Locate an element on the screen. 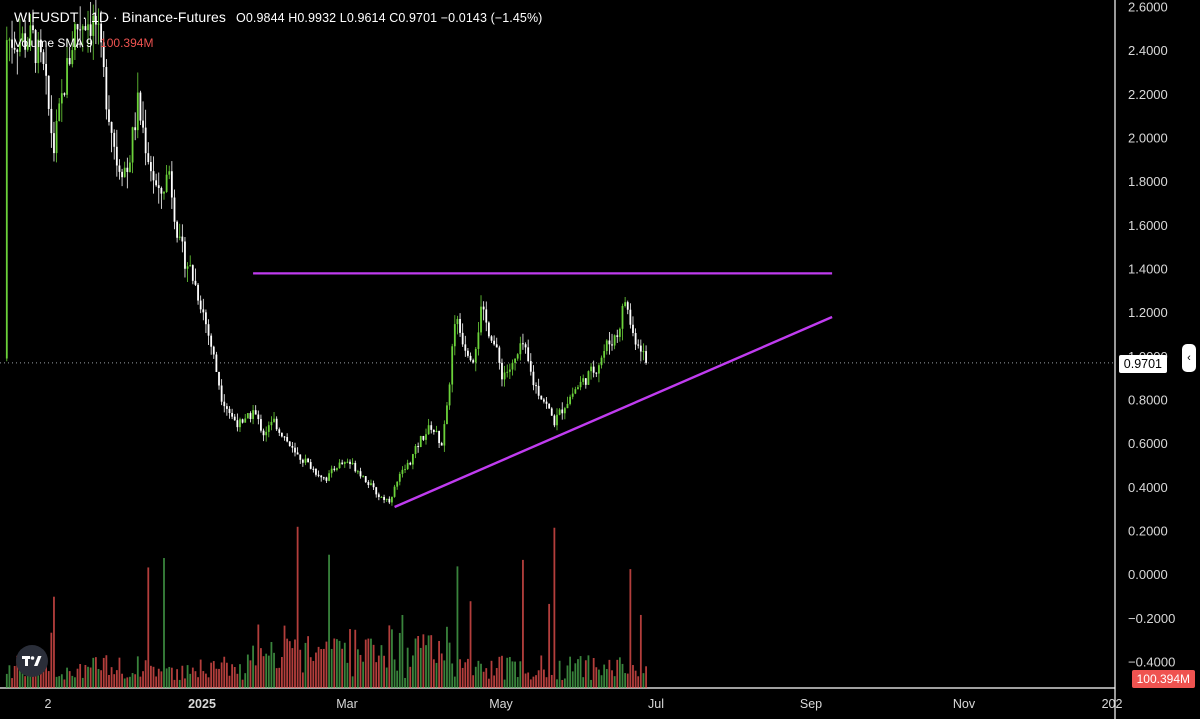  symbol-title: WIFUSDT · 1D · Binance-Futures is located at coordinates (120, 17).